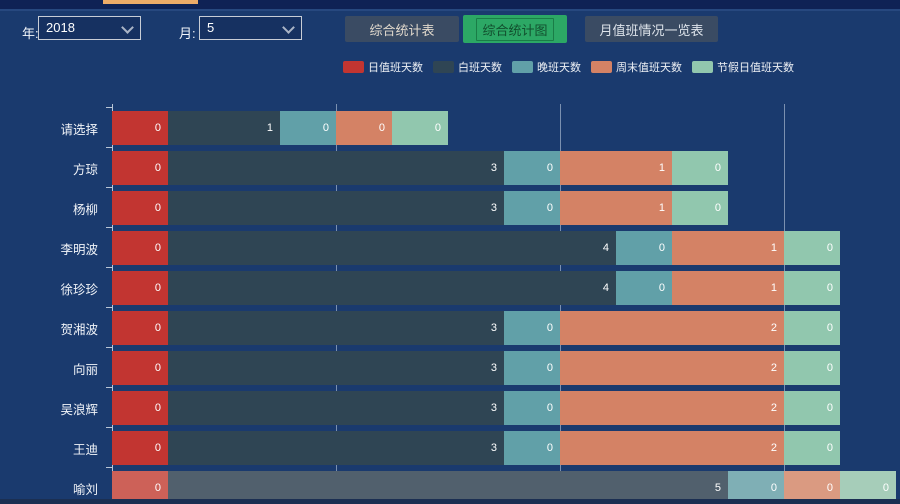  Describe the element at coordinates (89, 28) in the screenshot. I see `year-select: 2018` at that location.